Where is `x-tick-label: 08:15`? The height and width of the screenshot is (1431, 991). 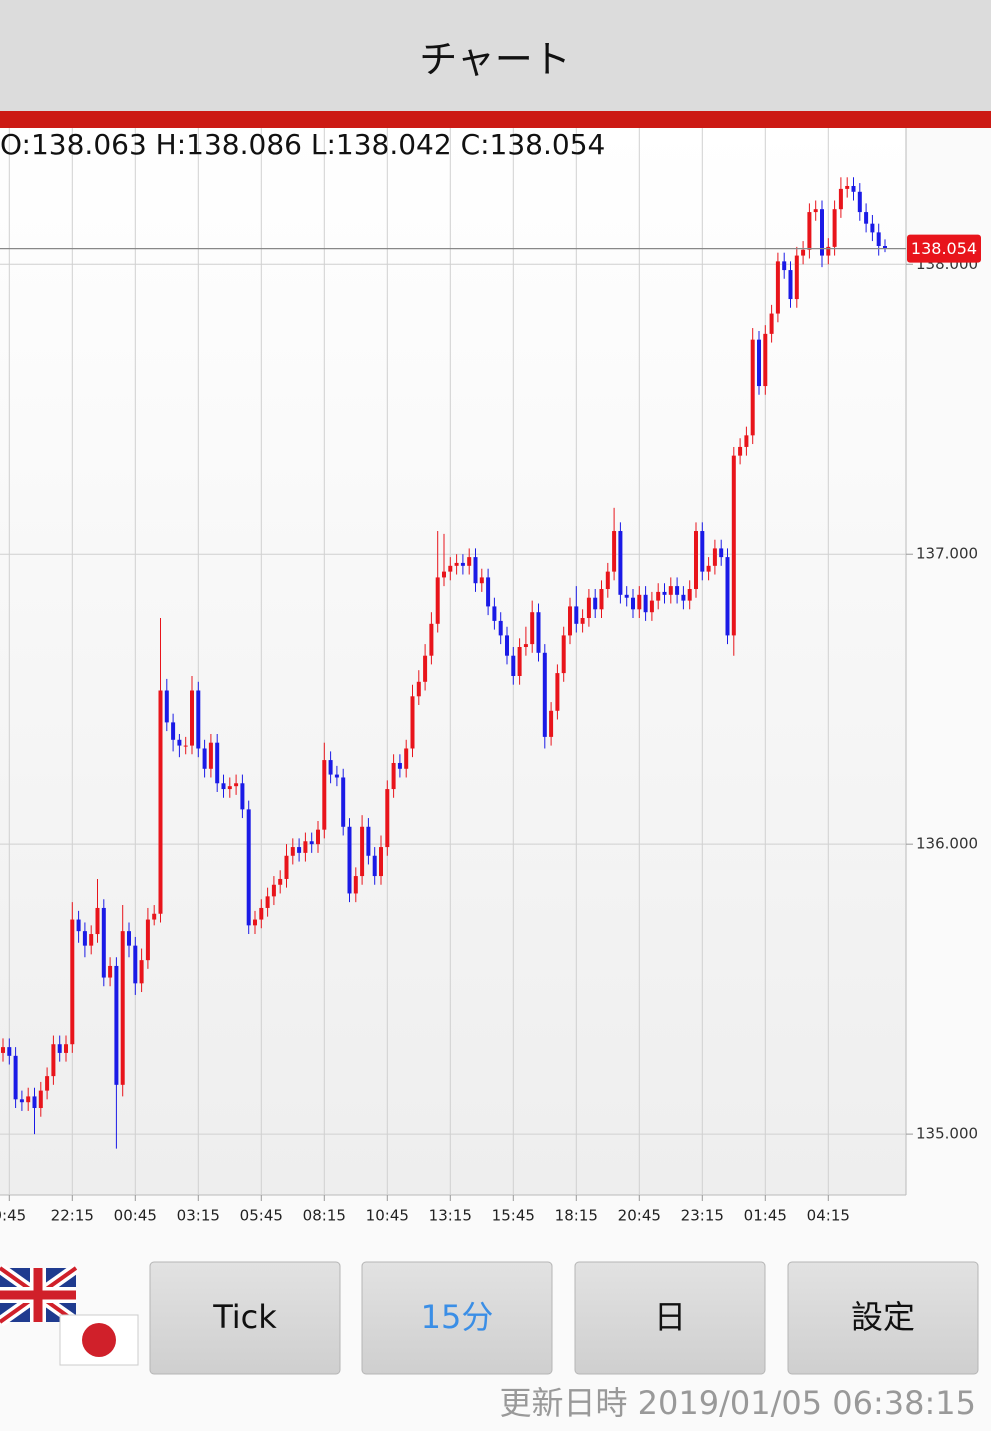
x-tick-label: 08:15 is located at coordinates (324, 1216).